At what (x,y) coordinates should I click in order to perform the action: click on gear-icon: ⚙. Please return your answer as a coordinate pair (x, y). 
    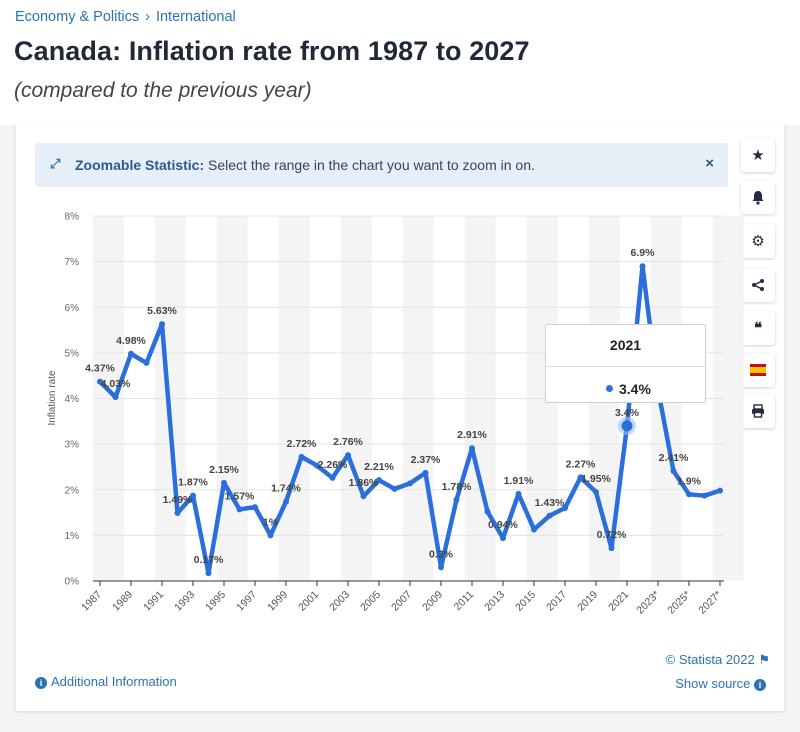
    Looking at the image, I should click on (758, 241).